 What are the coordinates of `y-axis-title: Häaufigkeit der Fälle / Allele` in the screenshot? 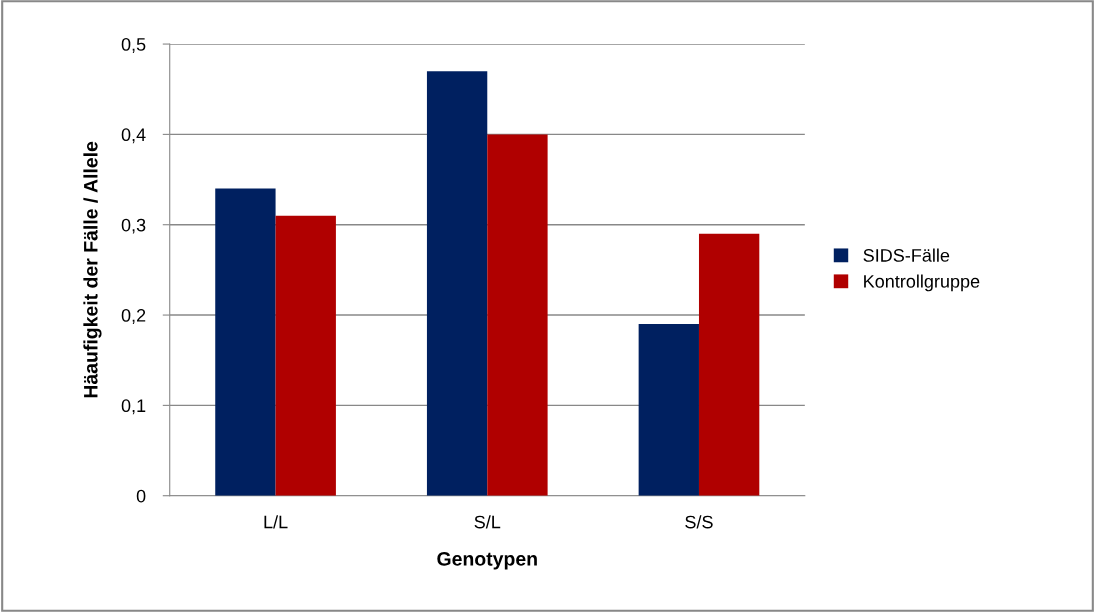 It's located at (92, 269).